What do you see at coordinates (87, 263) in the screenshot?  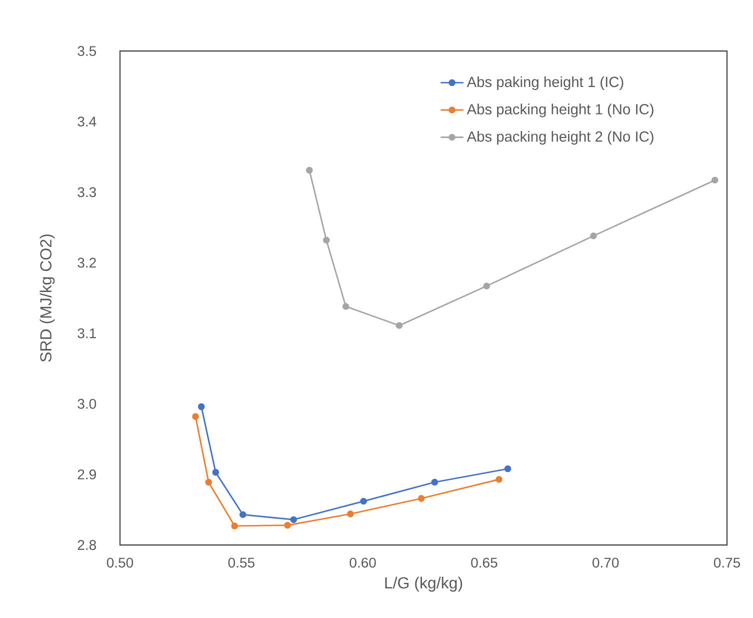 I see `y-tick-label: 3.2` at bounding box center [87, 263].